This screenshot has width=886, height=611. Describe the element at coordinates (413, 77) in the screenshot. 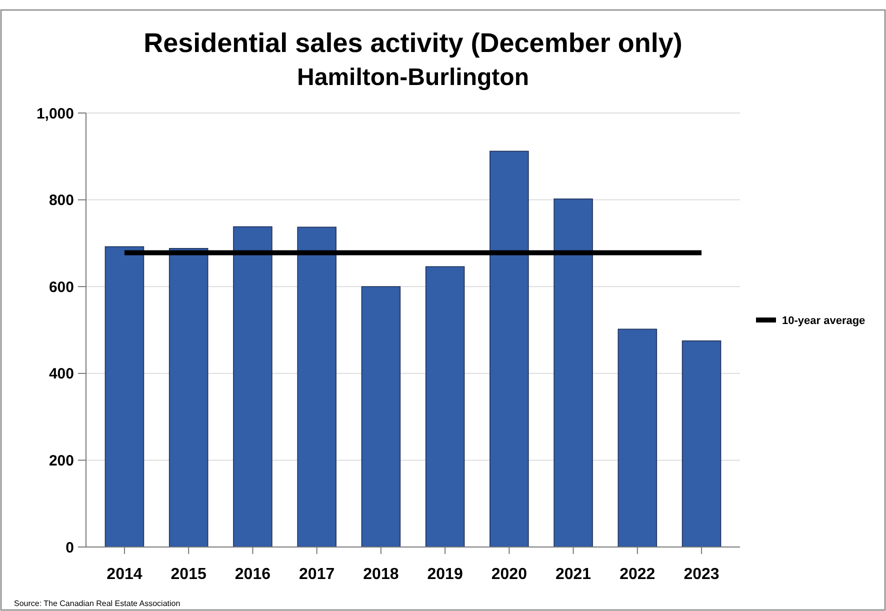

I see `chart-subtitle: Hamilton-Burlington` at that location.